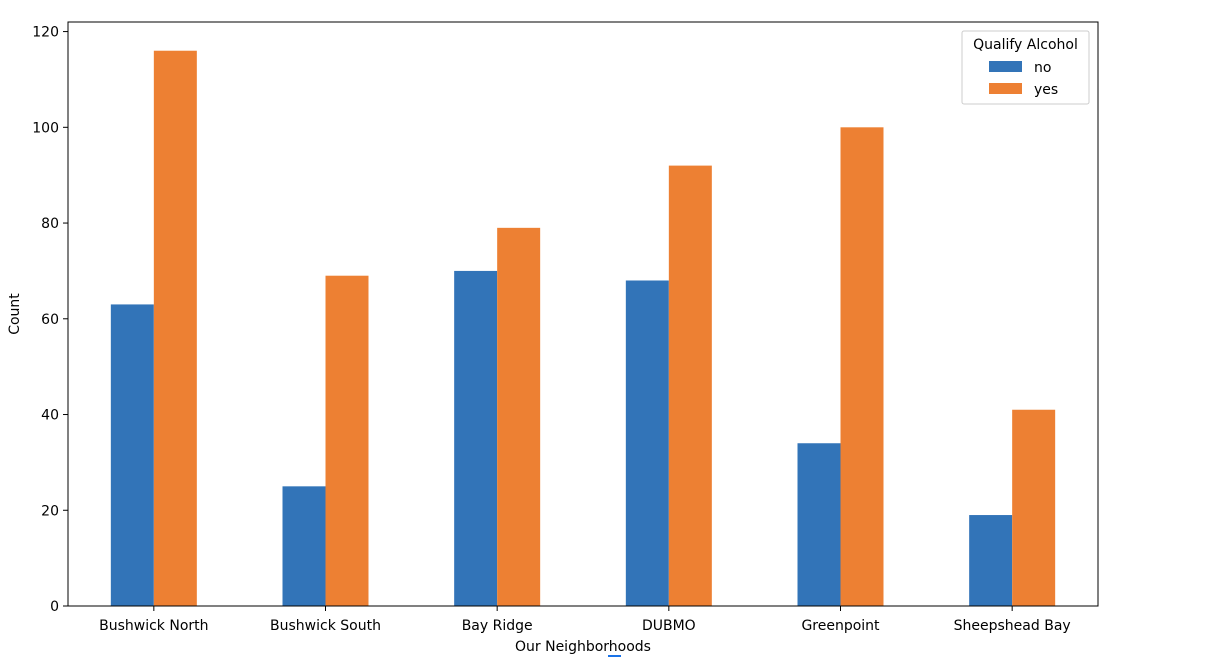  What do you see at coordinates (1034, 507) in the screenshot?
I see `bar-yes-sheepshead-bay` at bounding box center [1034, 507].